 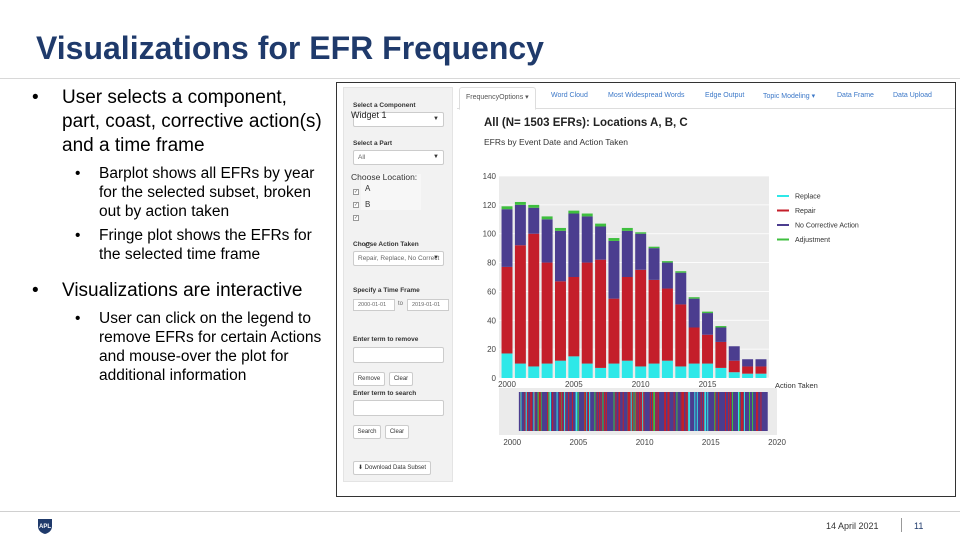 What do you see at coordinates (912, 95) in the screenshot?
I see `tab-data-upload: Data Upload` at bounding box center [912, 95].